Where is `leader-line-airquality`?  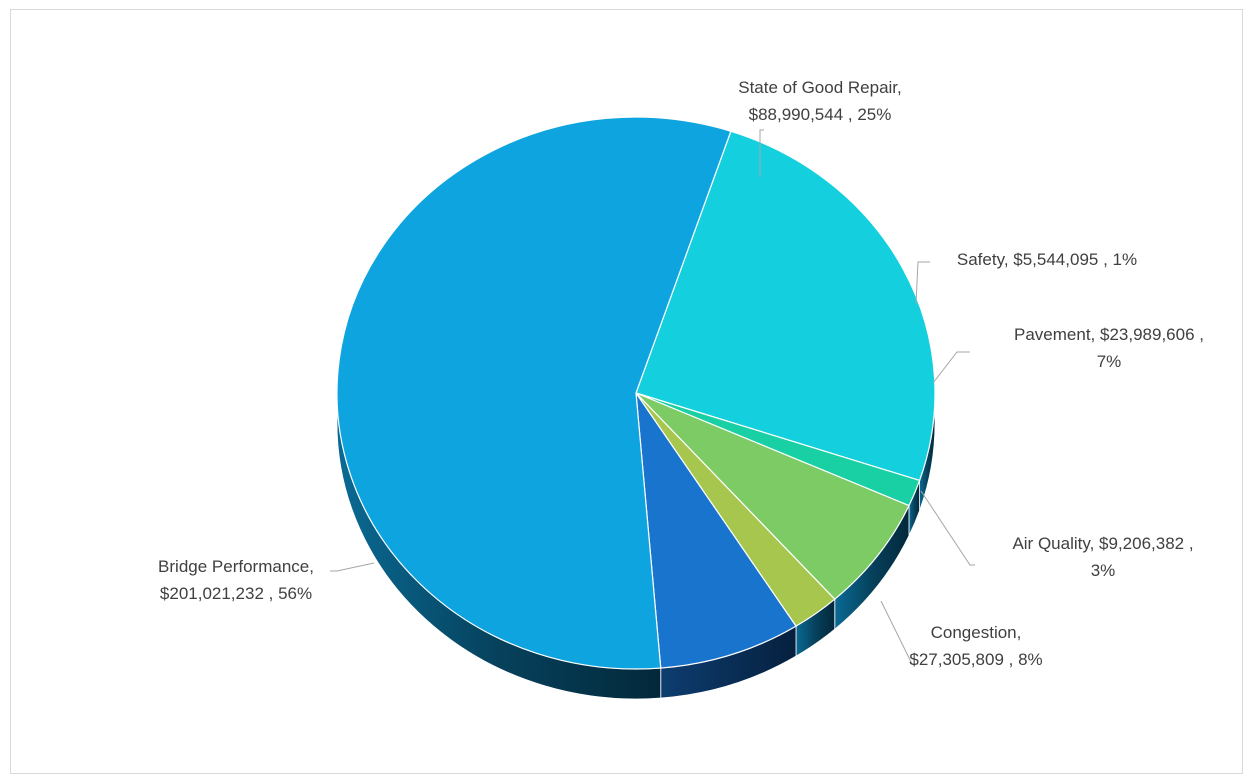 leader-line-airquality is located at coordinates (947, 528).